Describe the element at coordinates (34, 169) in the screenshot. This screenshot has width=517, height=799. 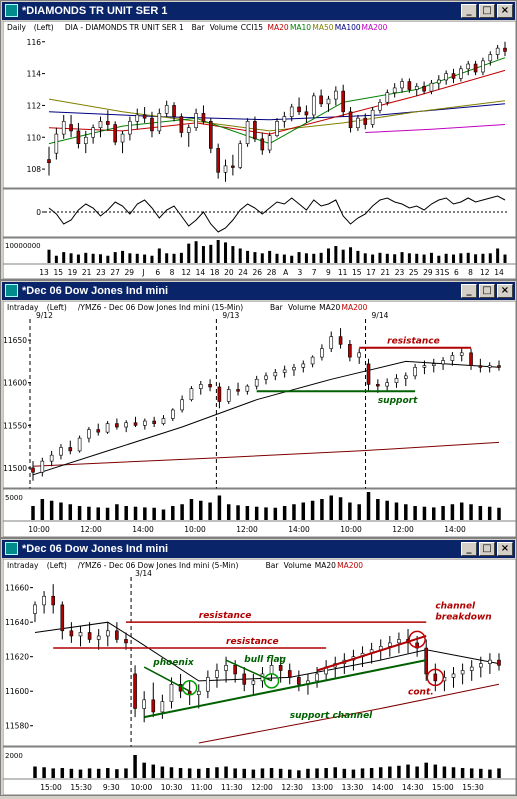
I see `y-tick-label: 108` at that location.